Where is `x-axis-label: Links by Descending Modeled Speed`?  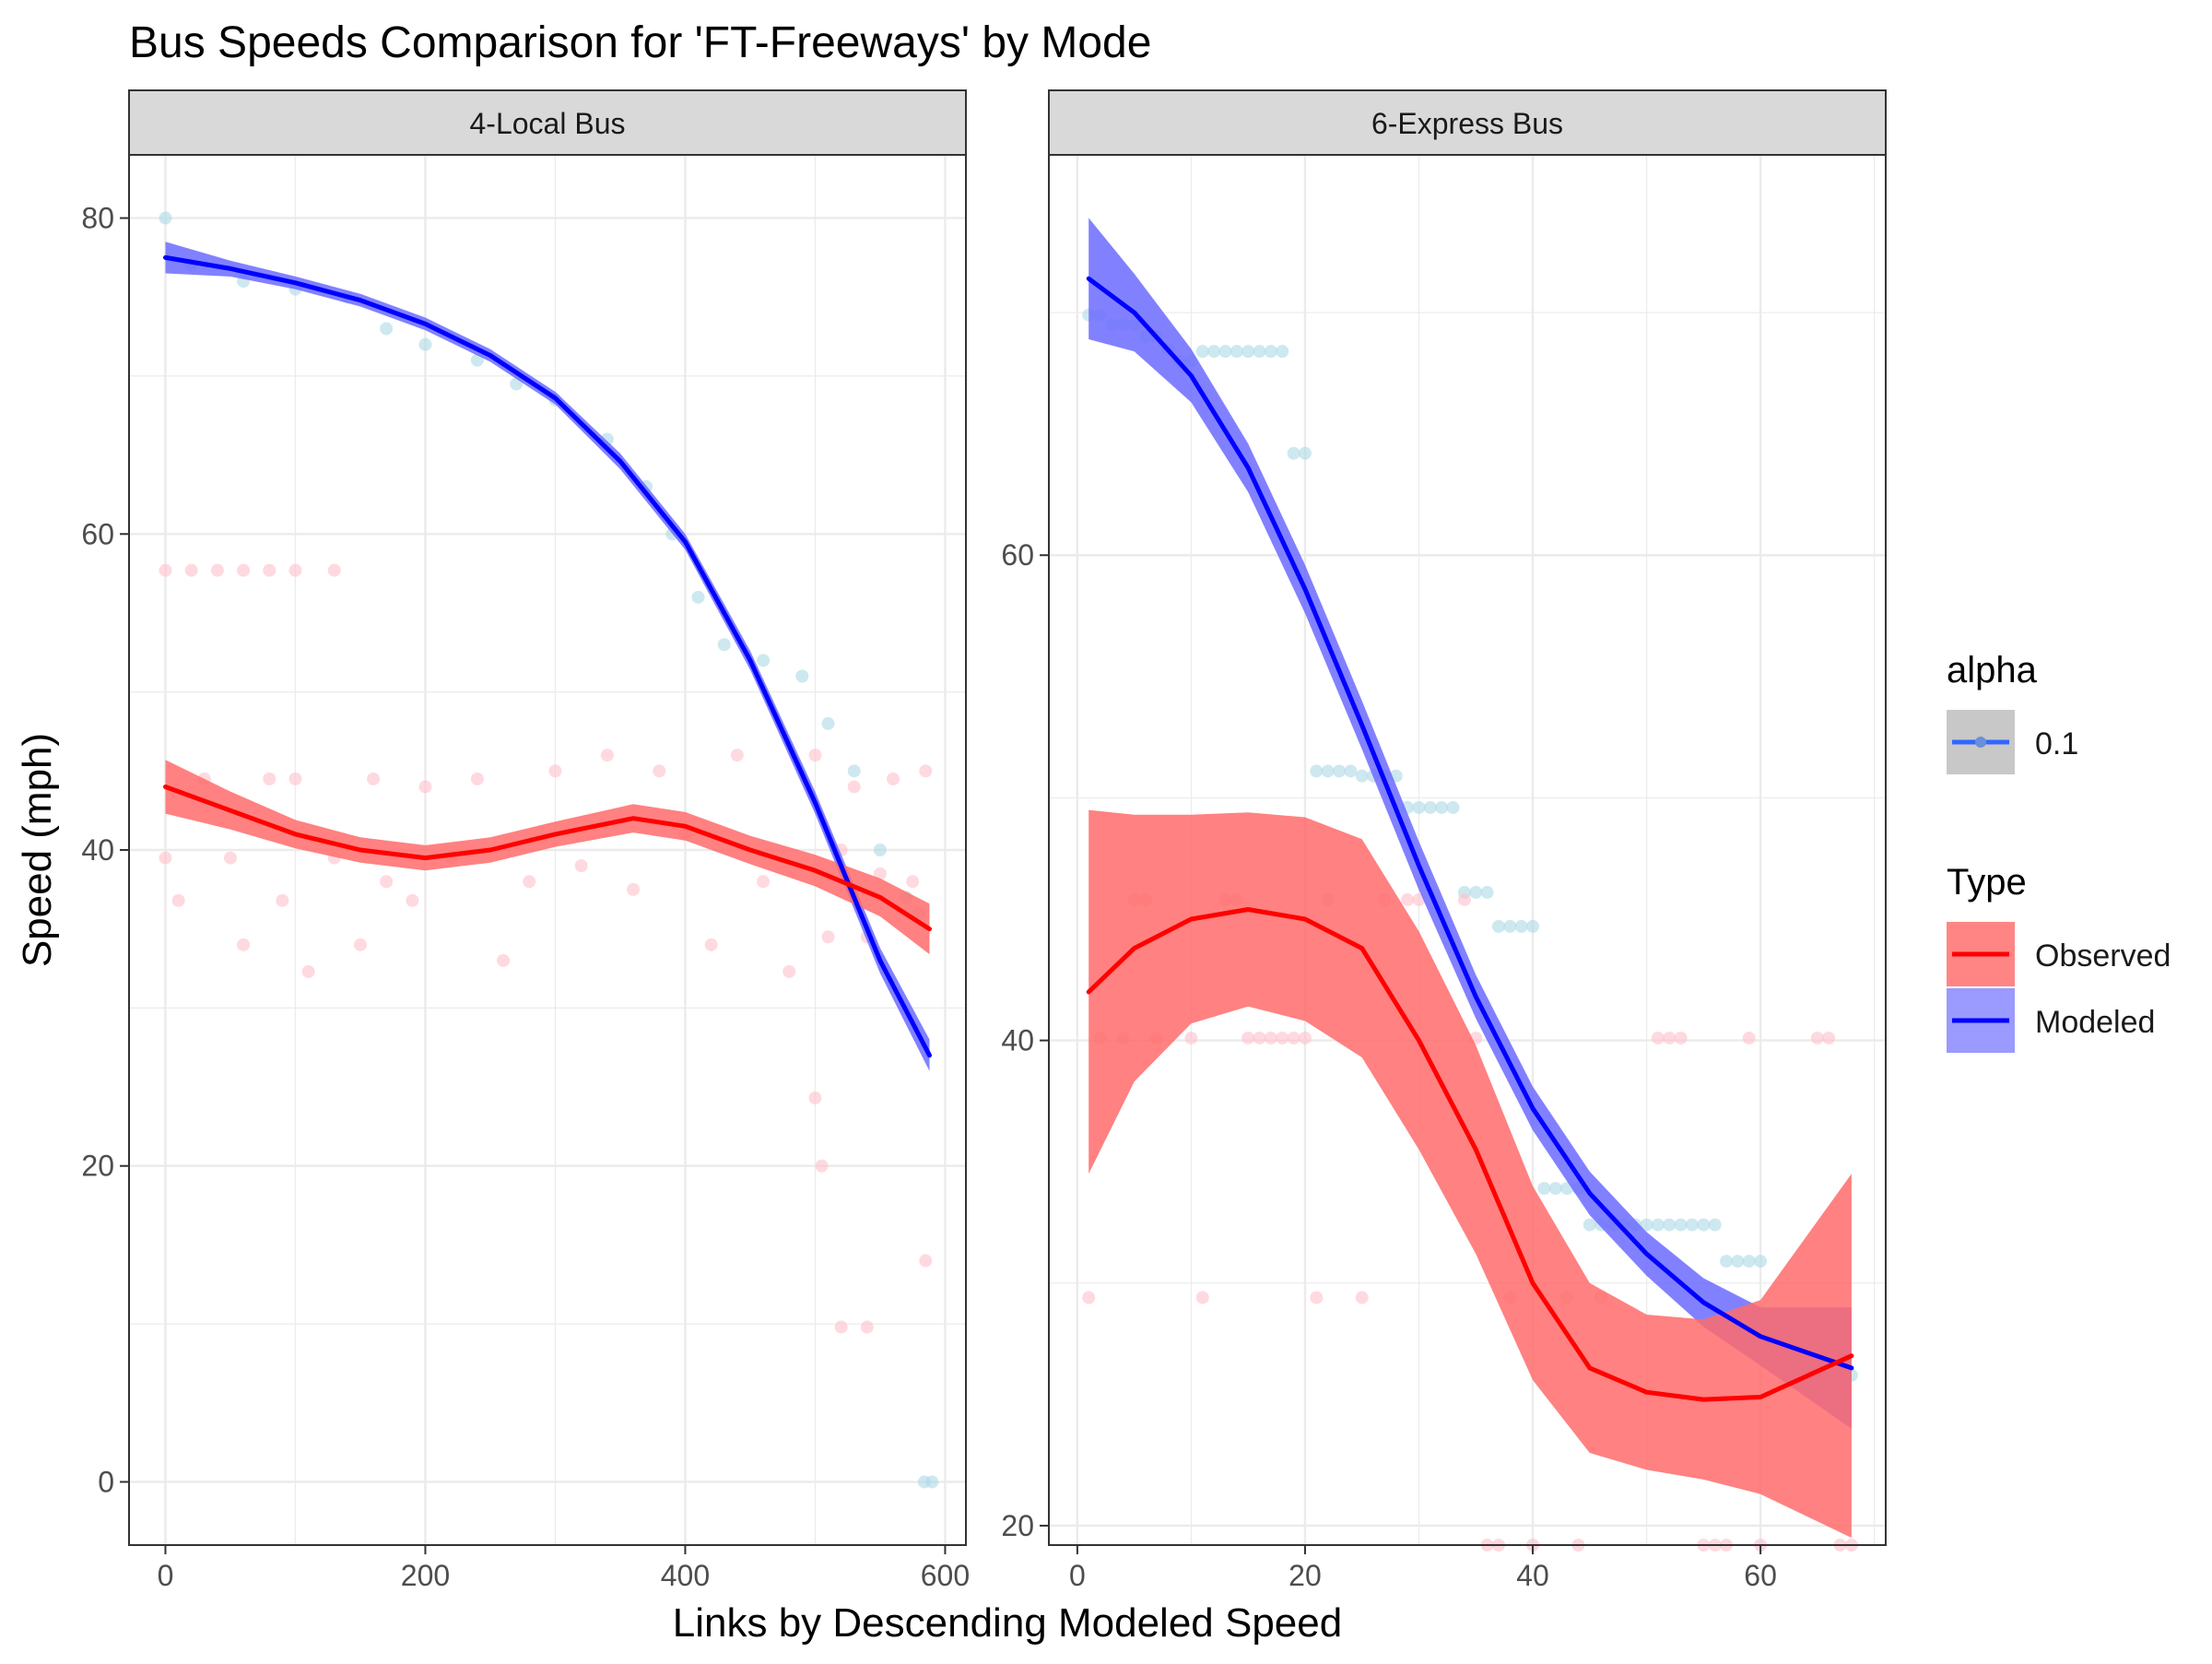 x-axis-label: Links by Descending Modeled Speed is located at coordinates (1007, 1623).